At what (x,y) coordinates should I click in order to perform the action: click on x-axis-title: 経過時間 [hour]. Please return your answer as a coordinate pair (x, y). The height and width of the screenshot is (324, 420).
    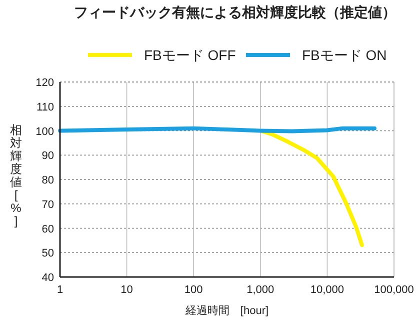
    Looking at the image, I should click on (226, 310).